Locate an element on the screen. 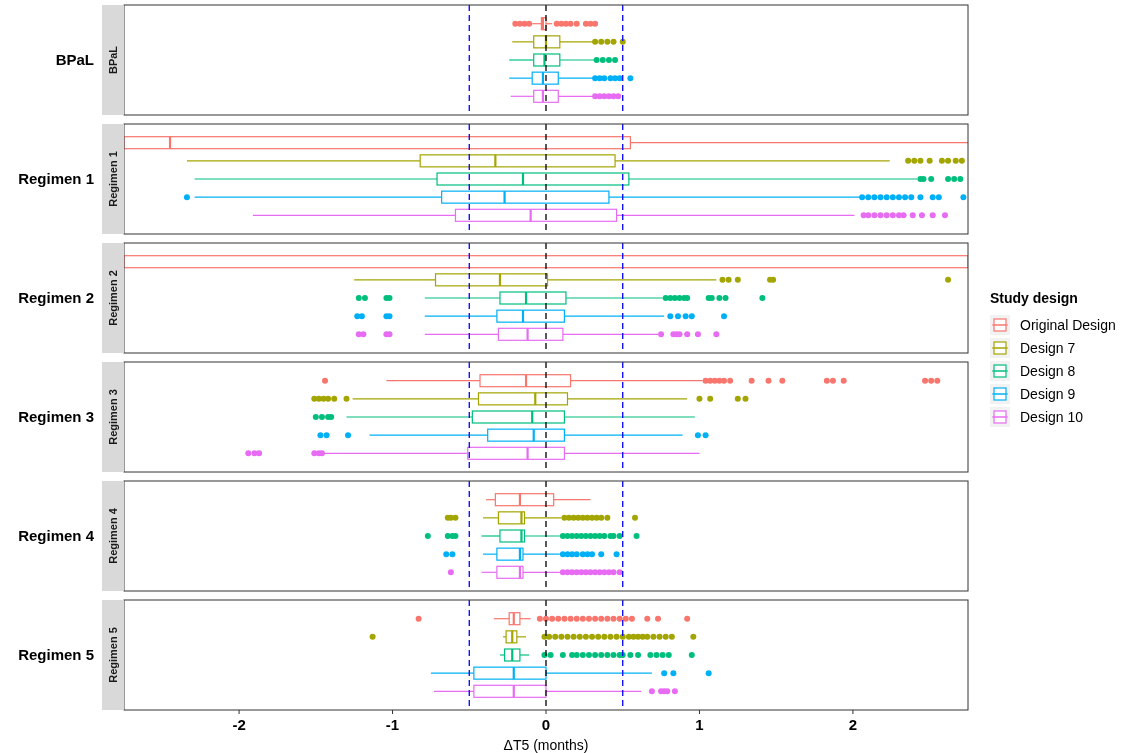 The width and height of the screenshot is (1126, 753). y-tick-label: Regimen 5 is located at coordinates (56, 655).